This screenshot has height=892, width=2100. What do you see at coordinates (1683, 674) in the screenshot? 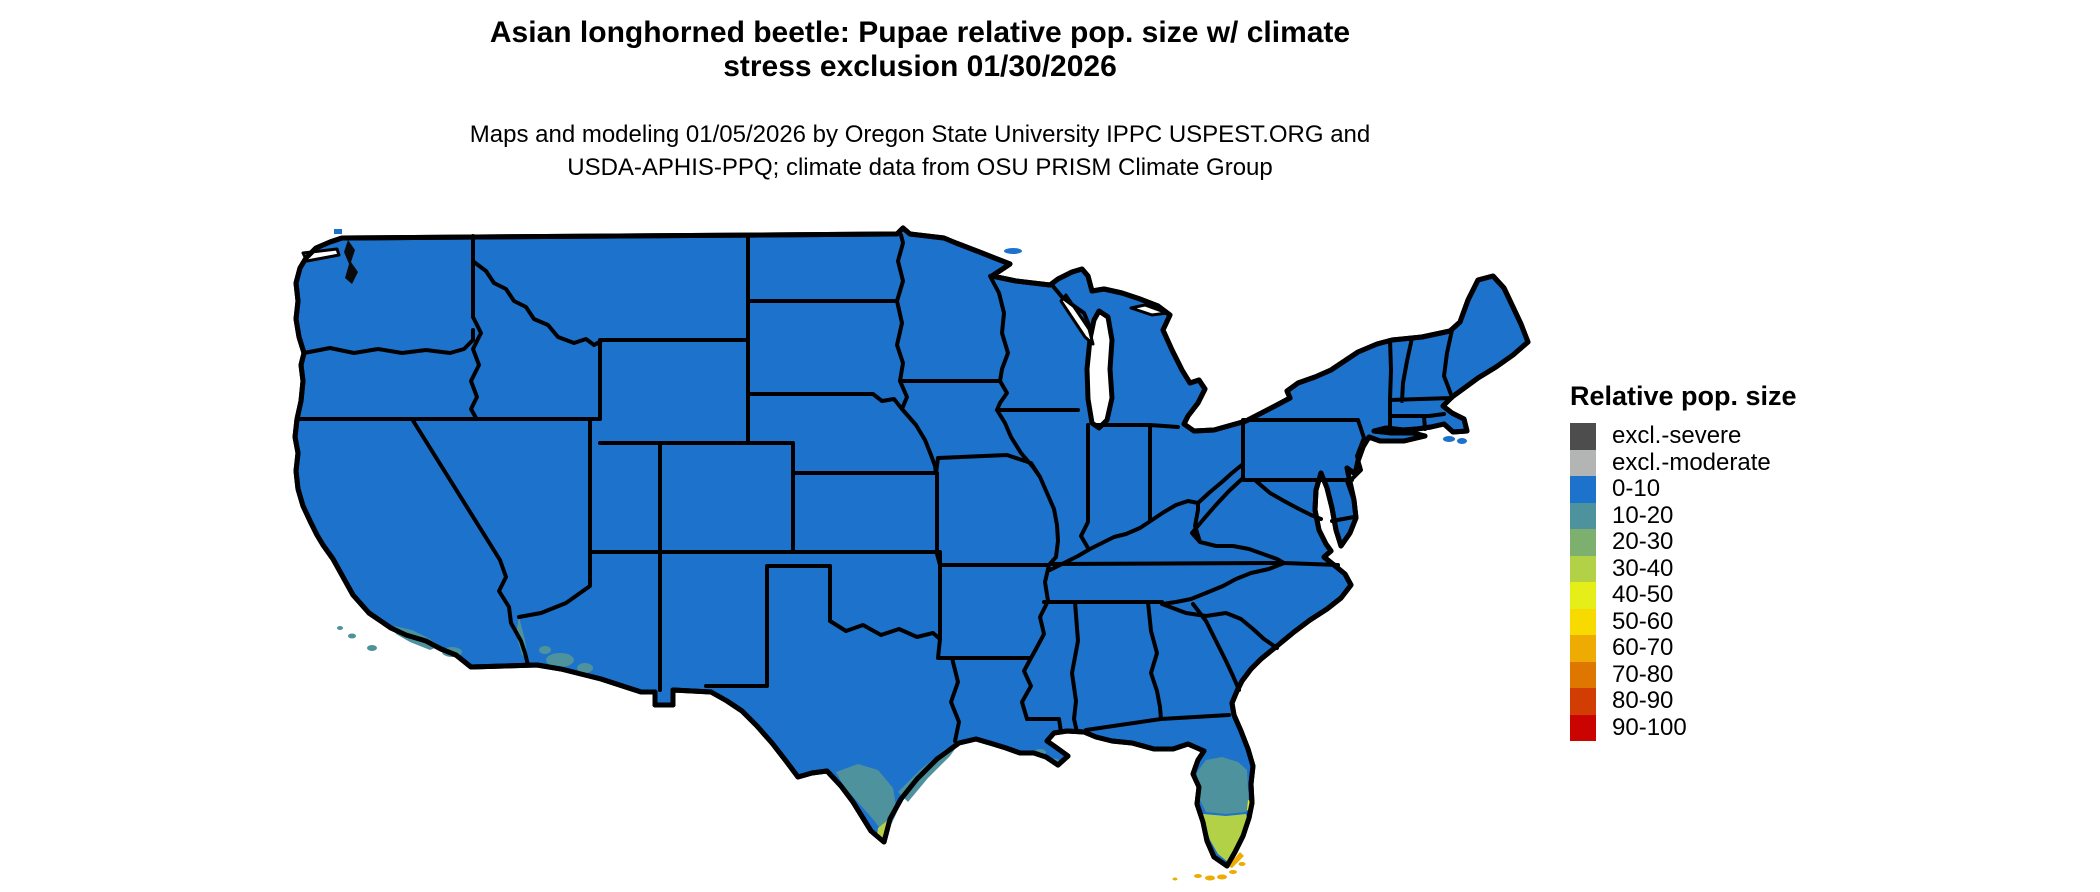
I see `legend-row: 70-80` at bounding box center [1683, 674].